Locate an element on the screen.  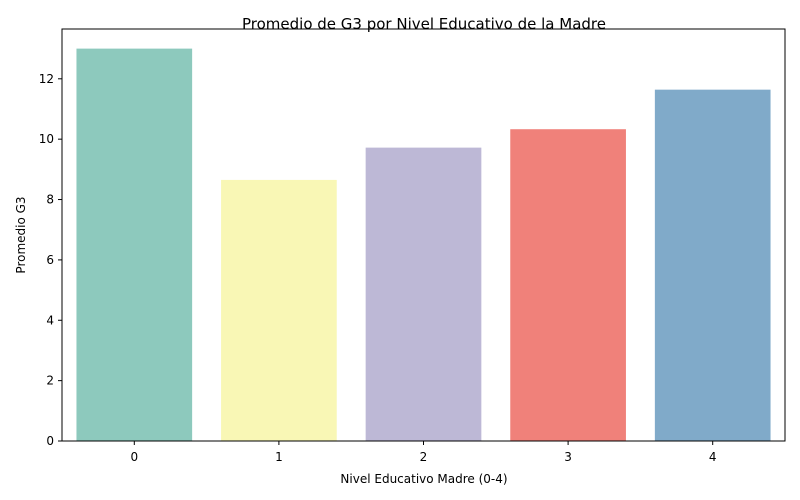
y-tick-label-8: 8 is located at coordinates (50, 200).